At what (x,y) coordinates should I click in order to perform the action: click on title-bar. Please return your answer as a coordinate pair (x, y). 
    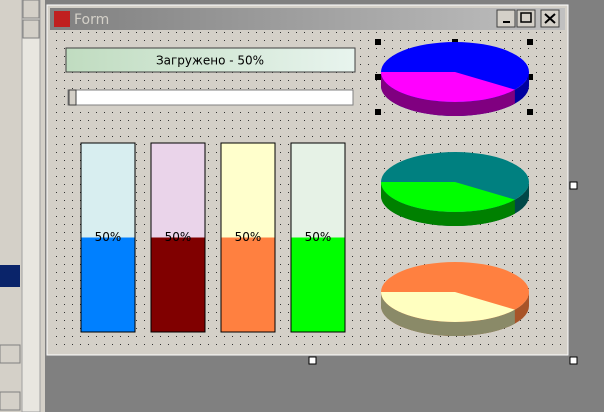
    Looking at the image, I should click on (307, 19).